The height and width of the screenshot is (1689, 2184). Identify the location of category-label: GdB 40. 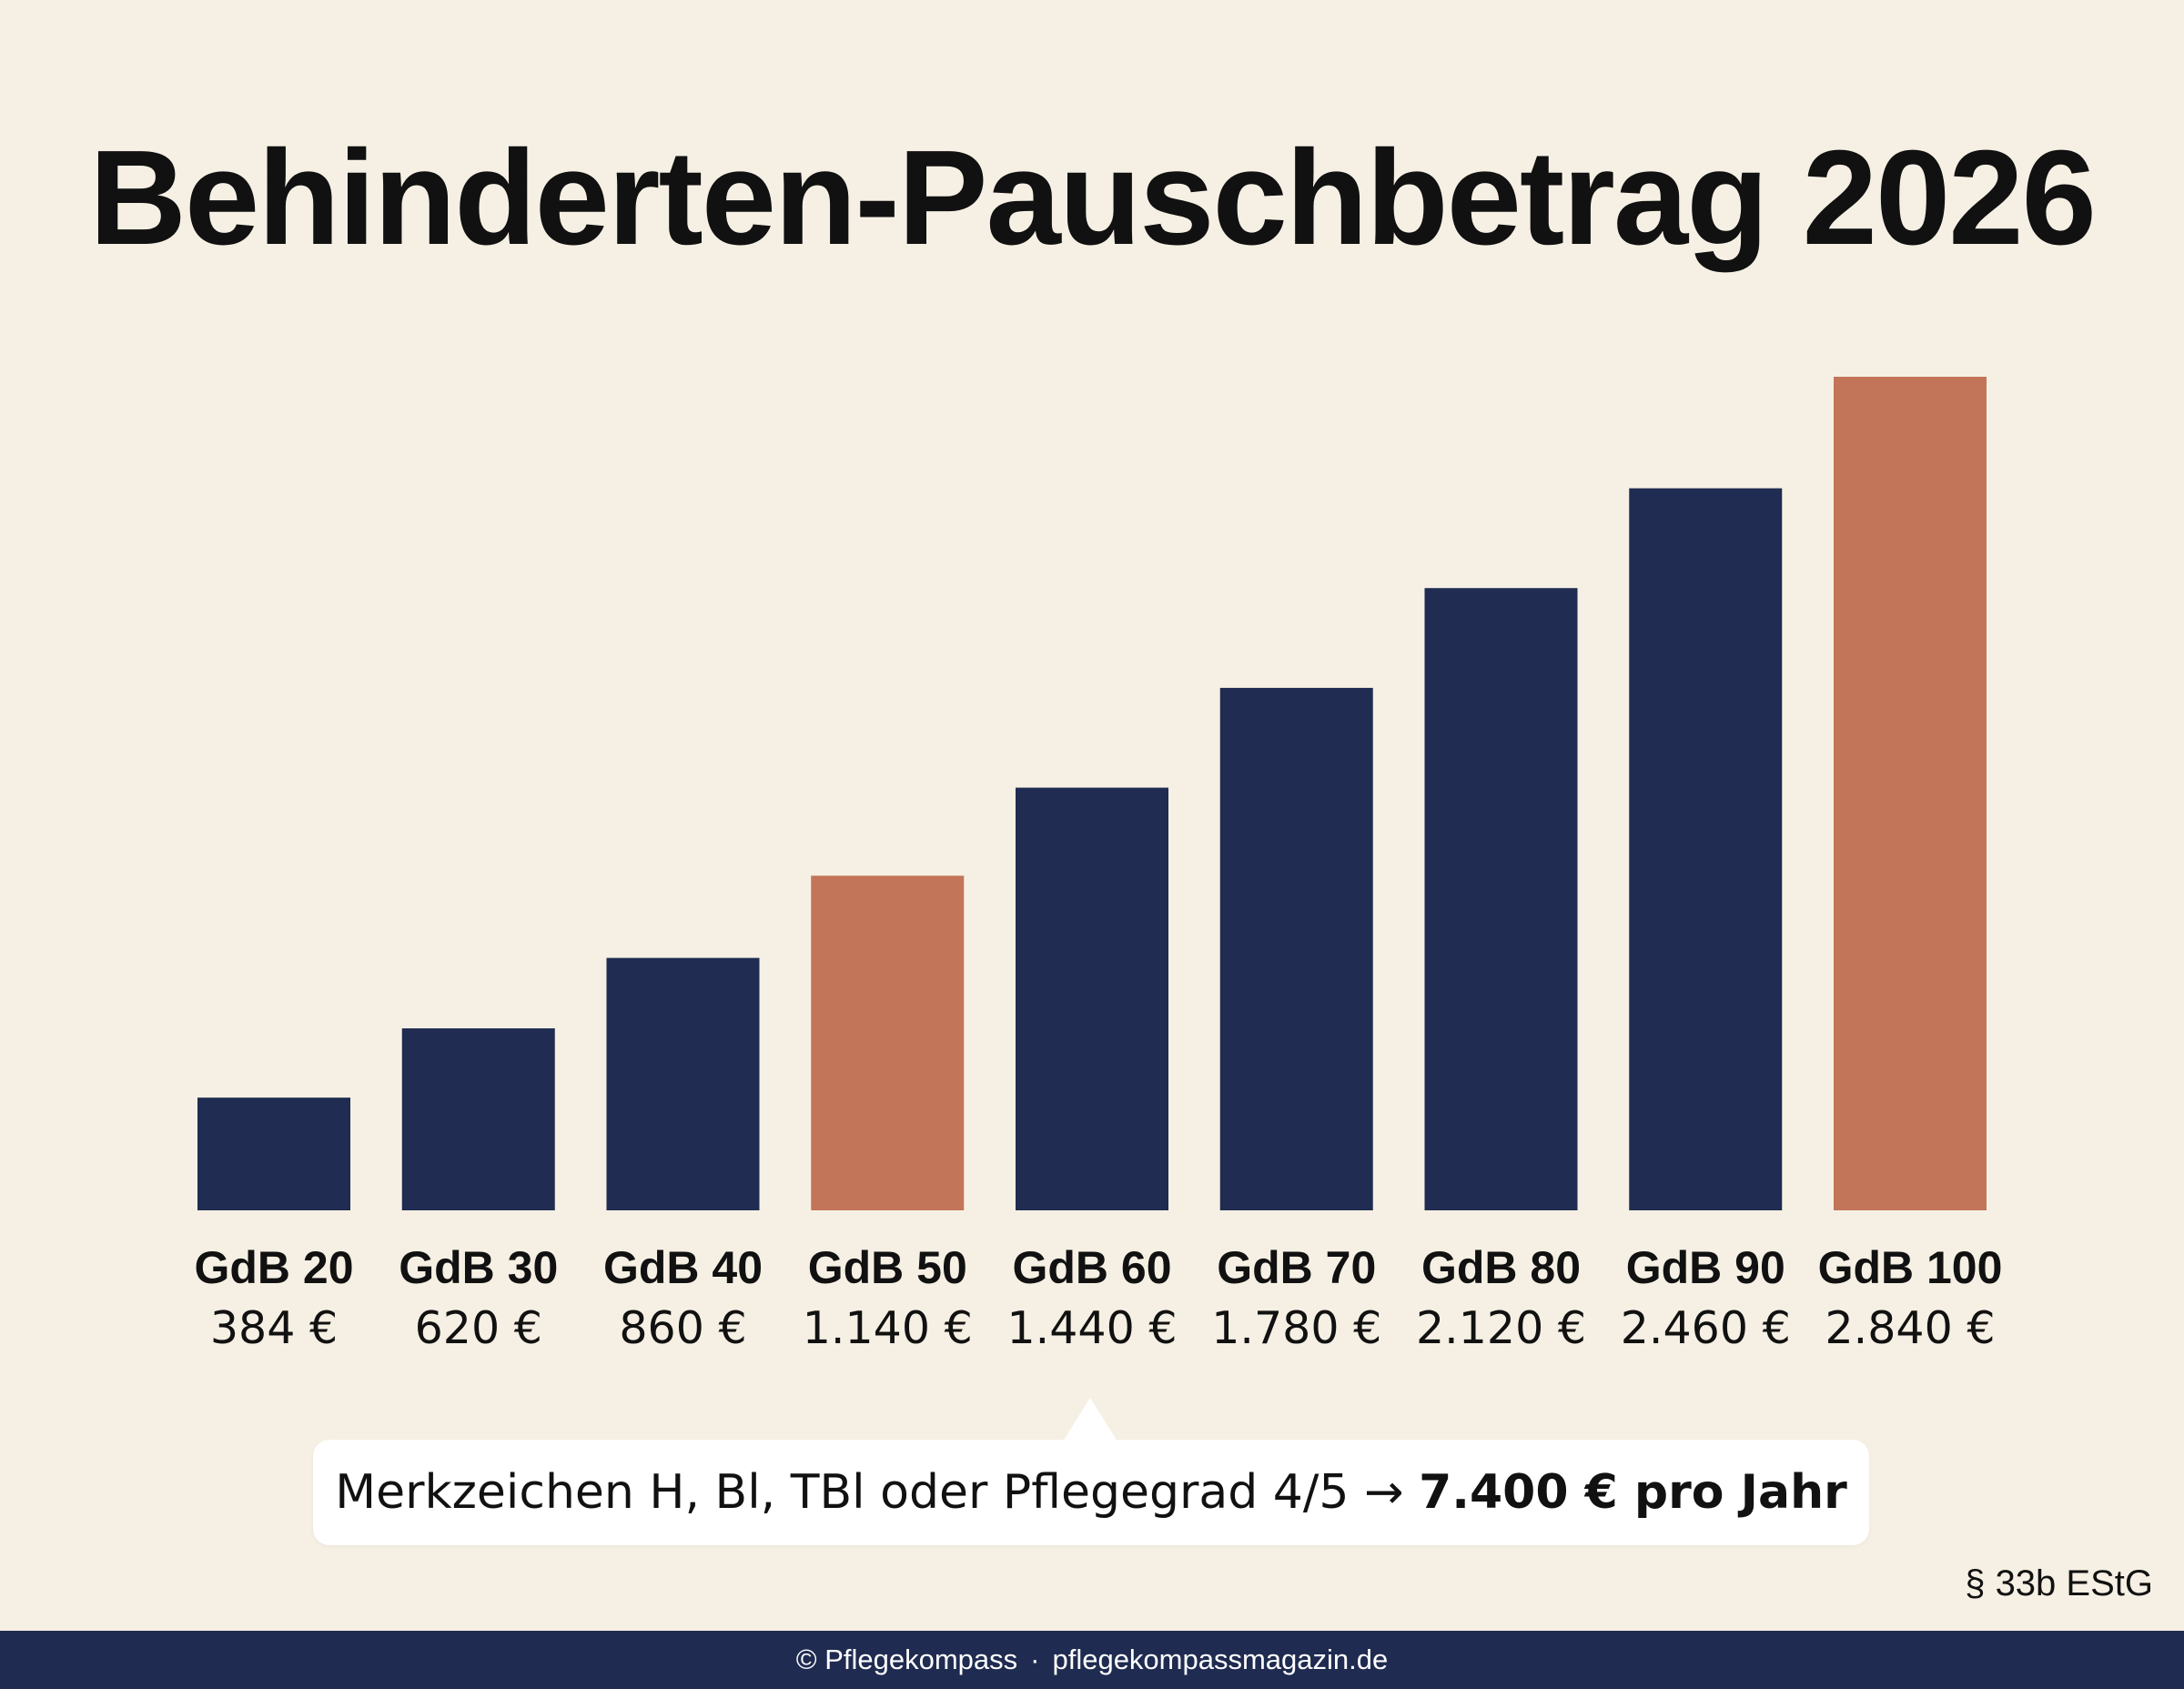
(683, 1267).